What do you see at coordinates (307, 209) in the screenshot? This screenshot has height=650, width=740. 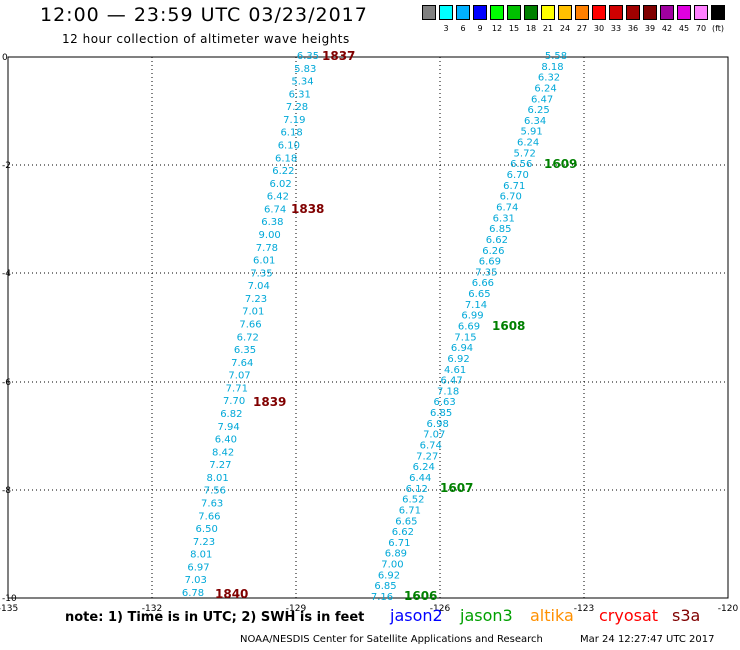 I see `pass-time-label: 1838` at bounding box center [307, 209].